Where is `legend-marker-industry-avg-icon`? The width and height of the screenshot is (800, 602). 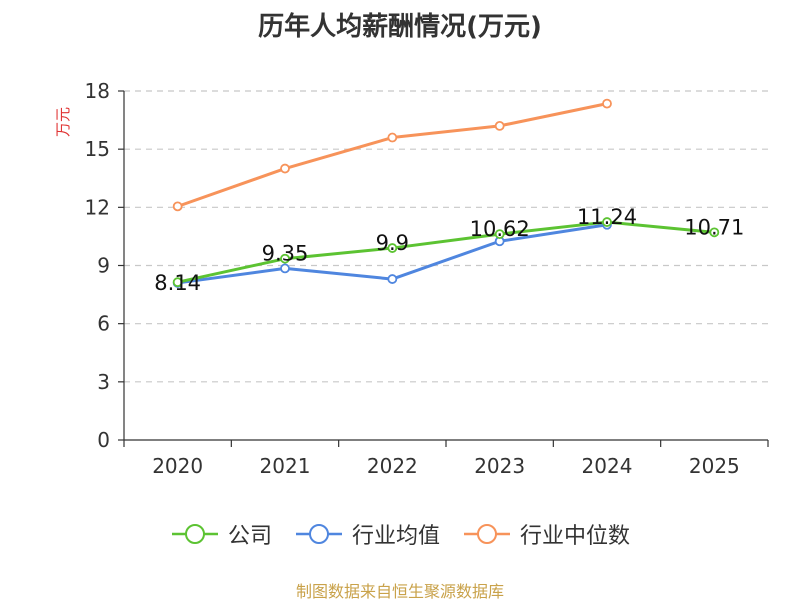
legend-marker-industry-avg-icon is located at coordinates (318, 534).